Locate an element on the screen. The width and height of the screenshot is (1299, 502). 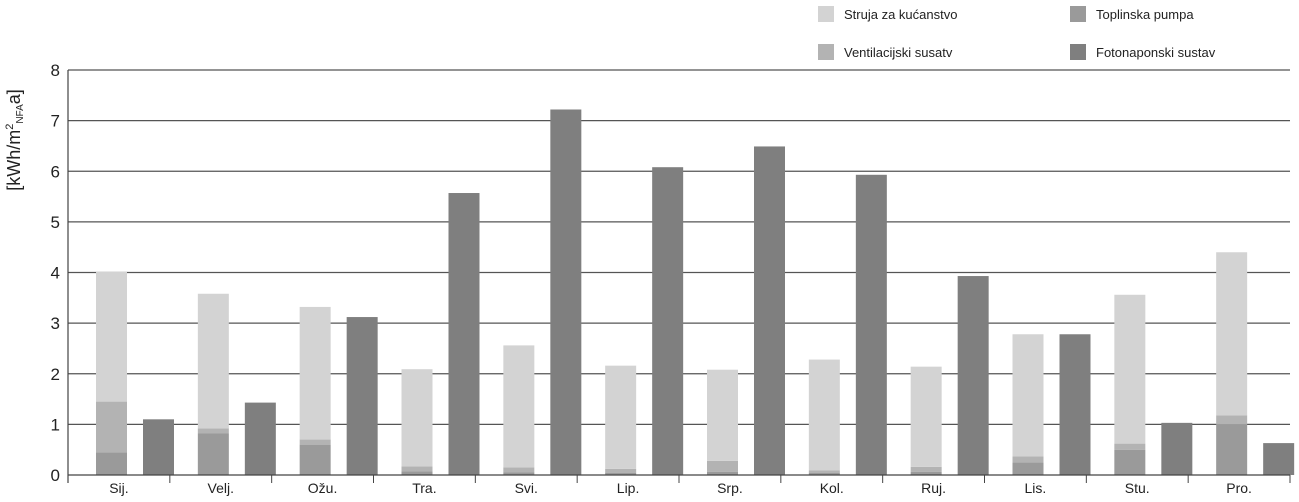
legend-item-household: Struja za kućanstvo is located at coordinates (887, 14).